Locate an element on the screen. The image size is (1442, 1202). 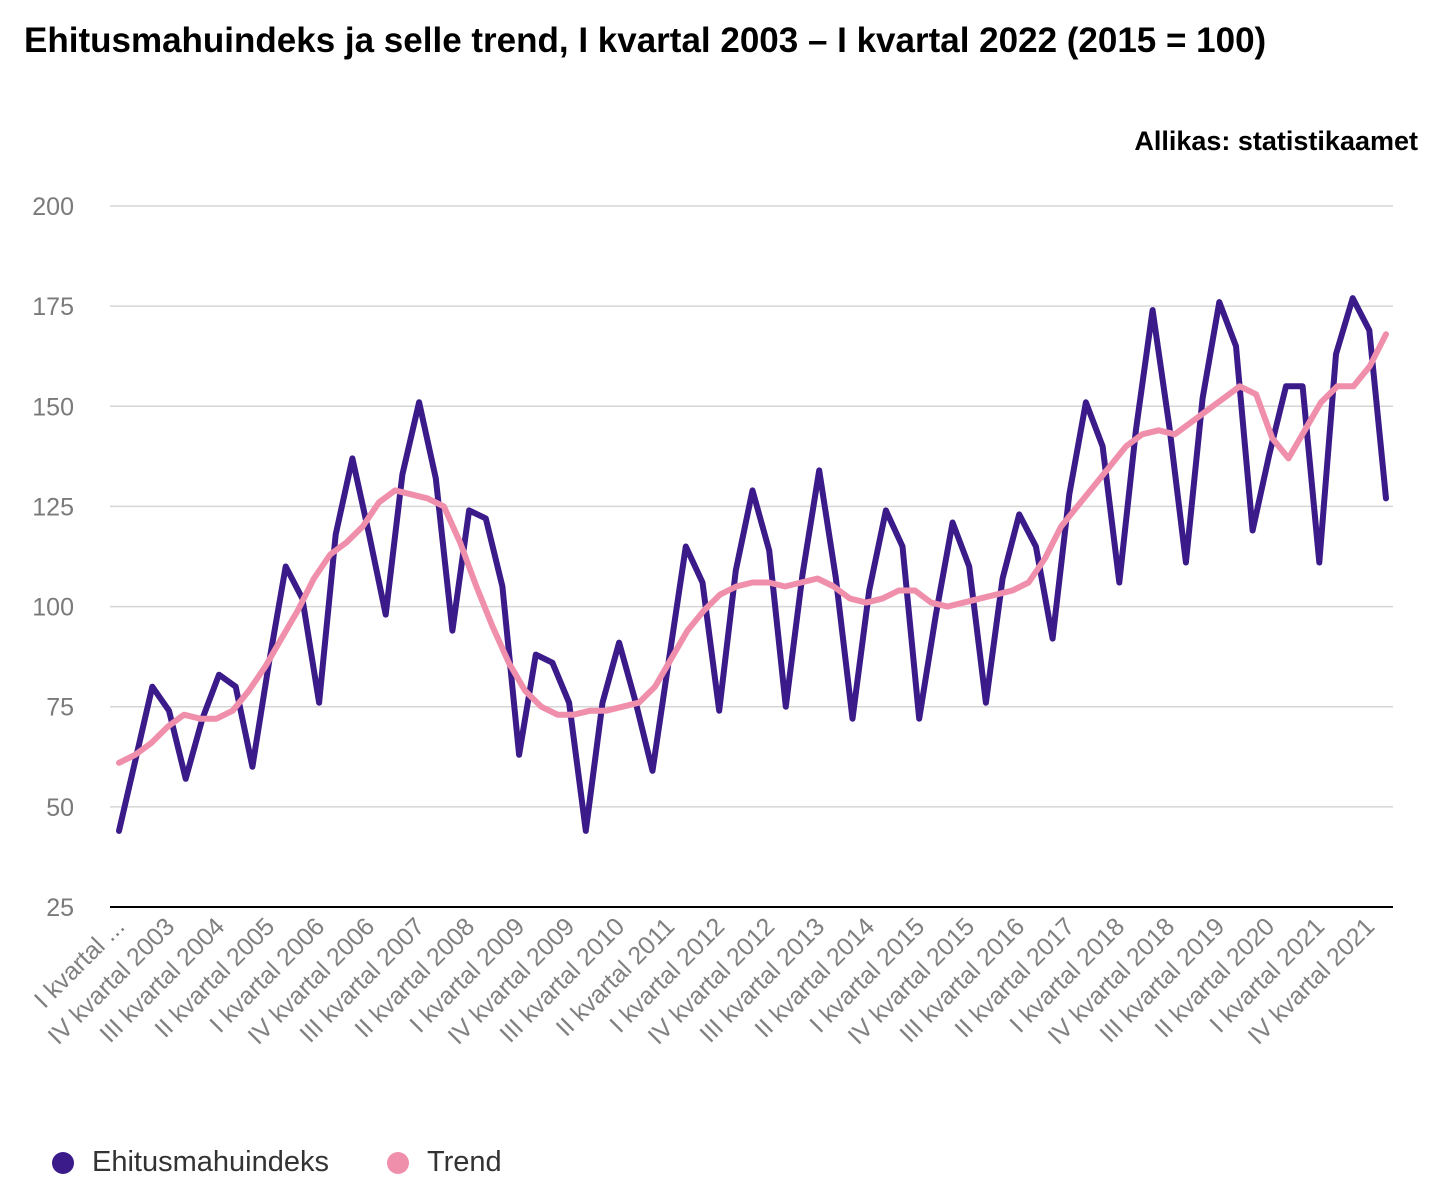
legend-marker-trend is located at coordinates (397, 1162).